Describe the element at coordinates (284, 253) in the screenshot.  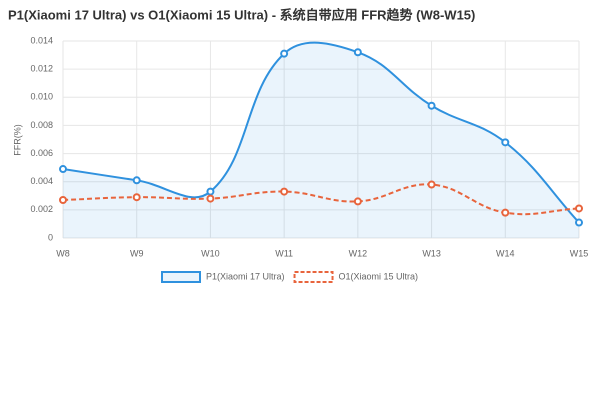
I see `x-tick-label: W11` at that location.